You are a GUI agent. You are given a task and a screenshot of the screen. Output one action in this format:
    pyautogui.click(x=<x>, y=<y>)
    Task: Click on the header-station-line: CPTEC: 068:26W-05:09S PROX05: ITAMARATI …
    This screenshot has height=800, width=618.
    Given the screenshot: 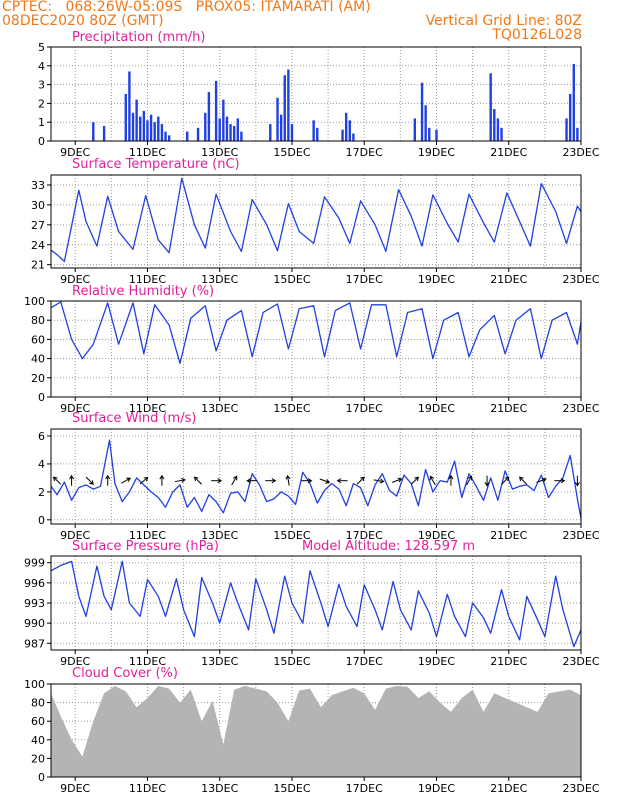 What is the action you would take?
    pyautogui.click(x=186, y=7)
    